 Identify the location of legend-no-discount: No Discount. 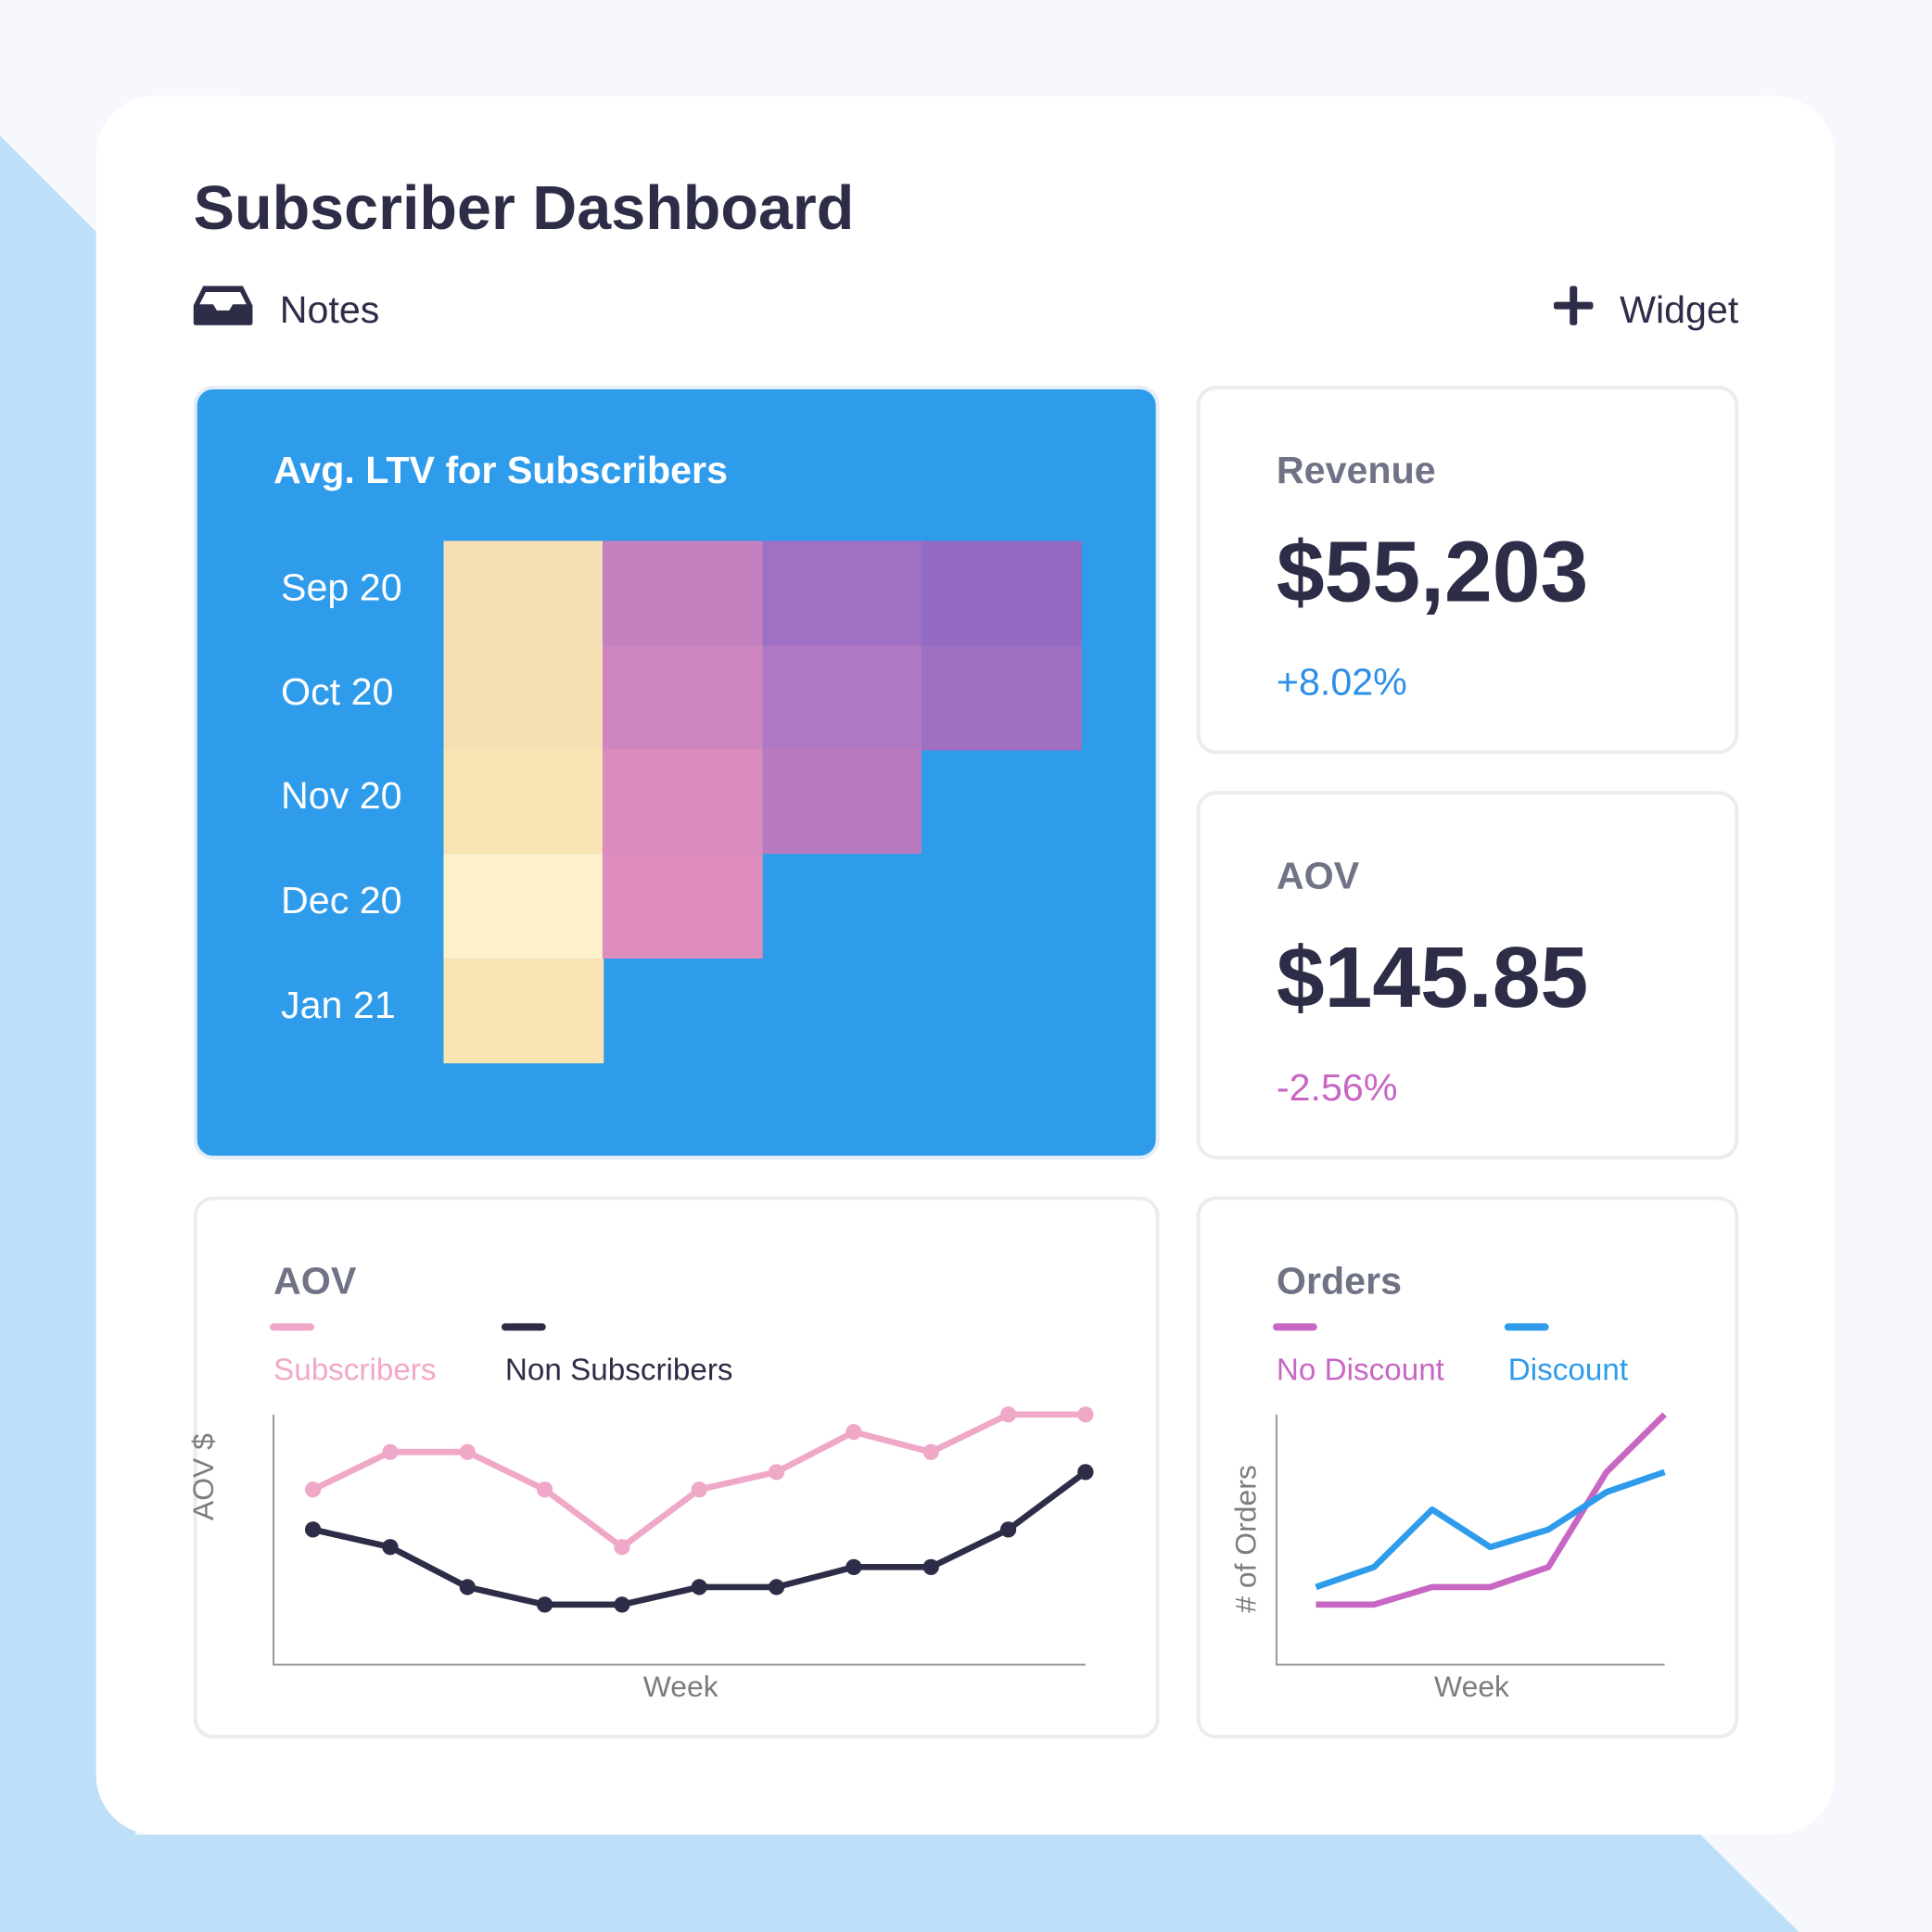
(1358, 1355).